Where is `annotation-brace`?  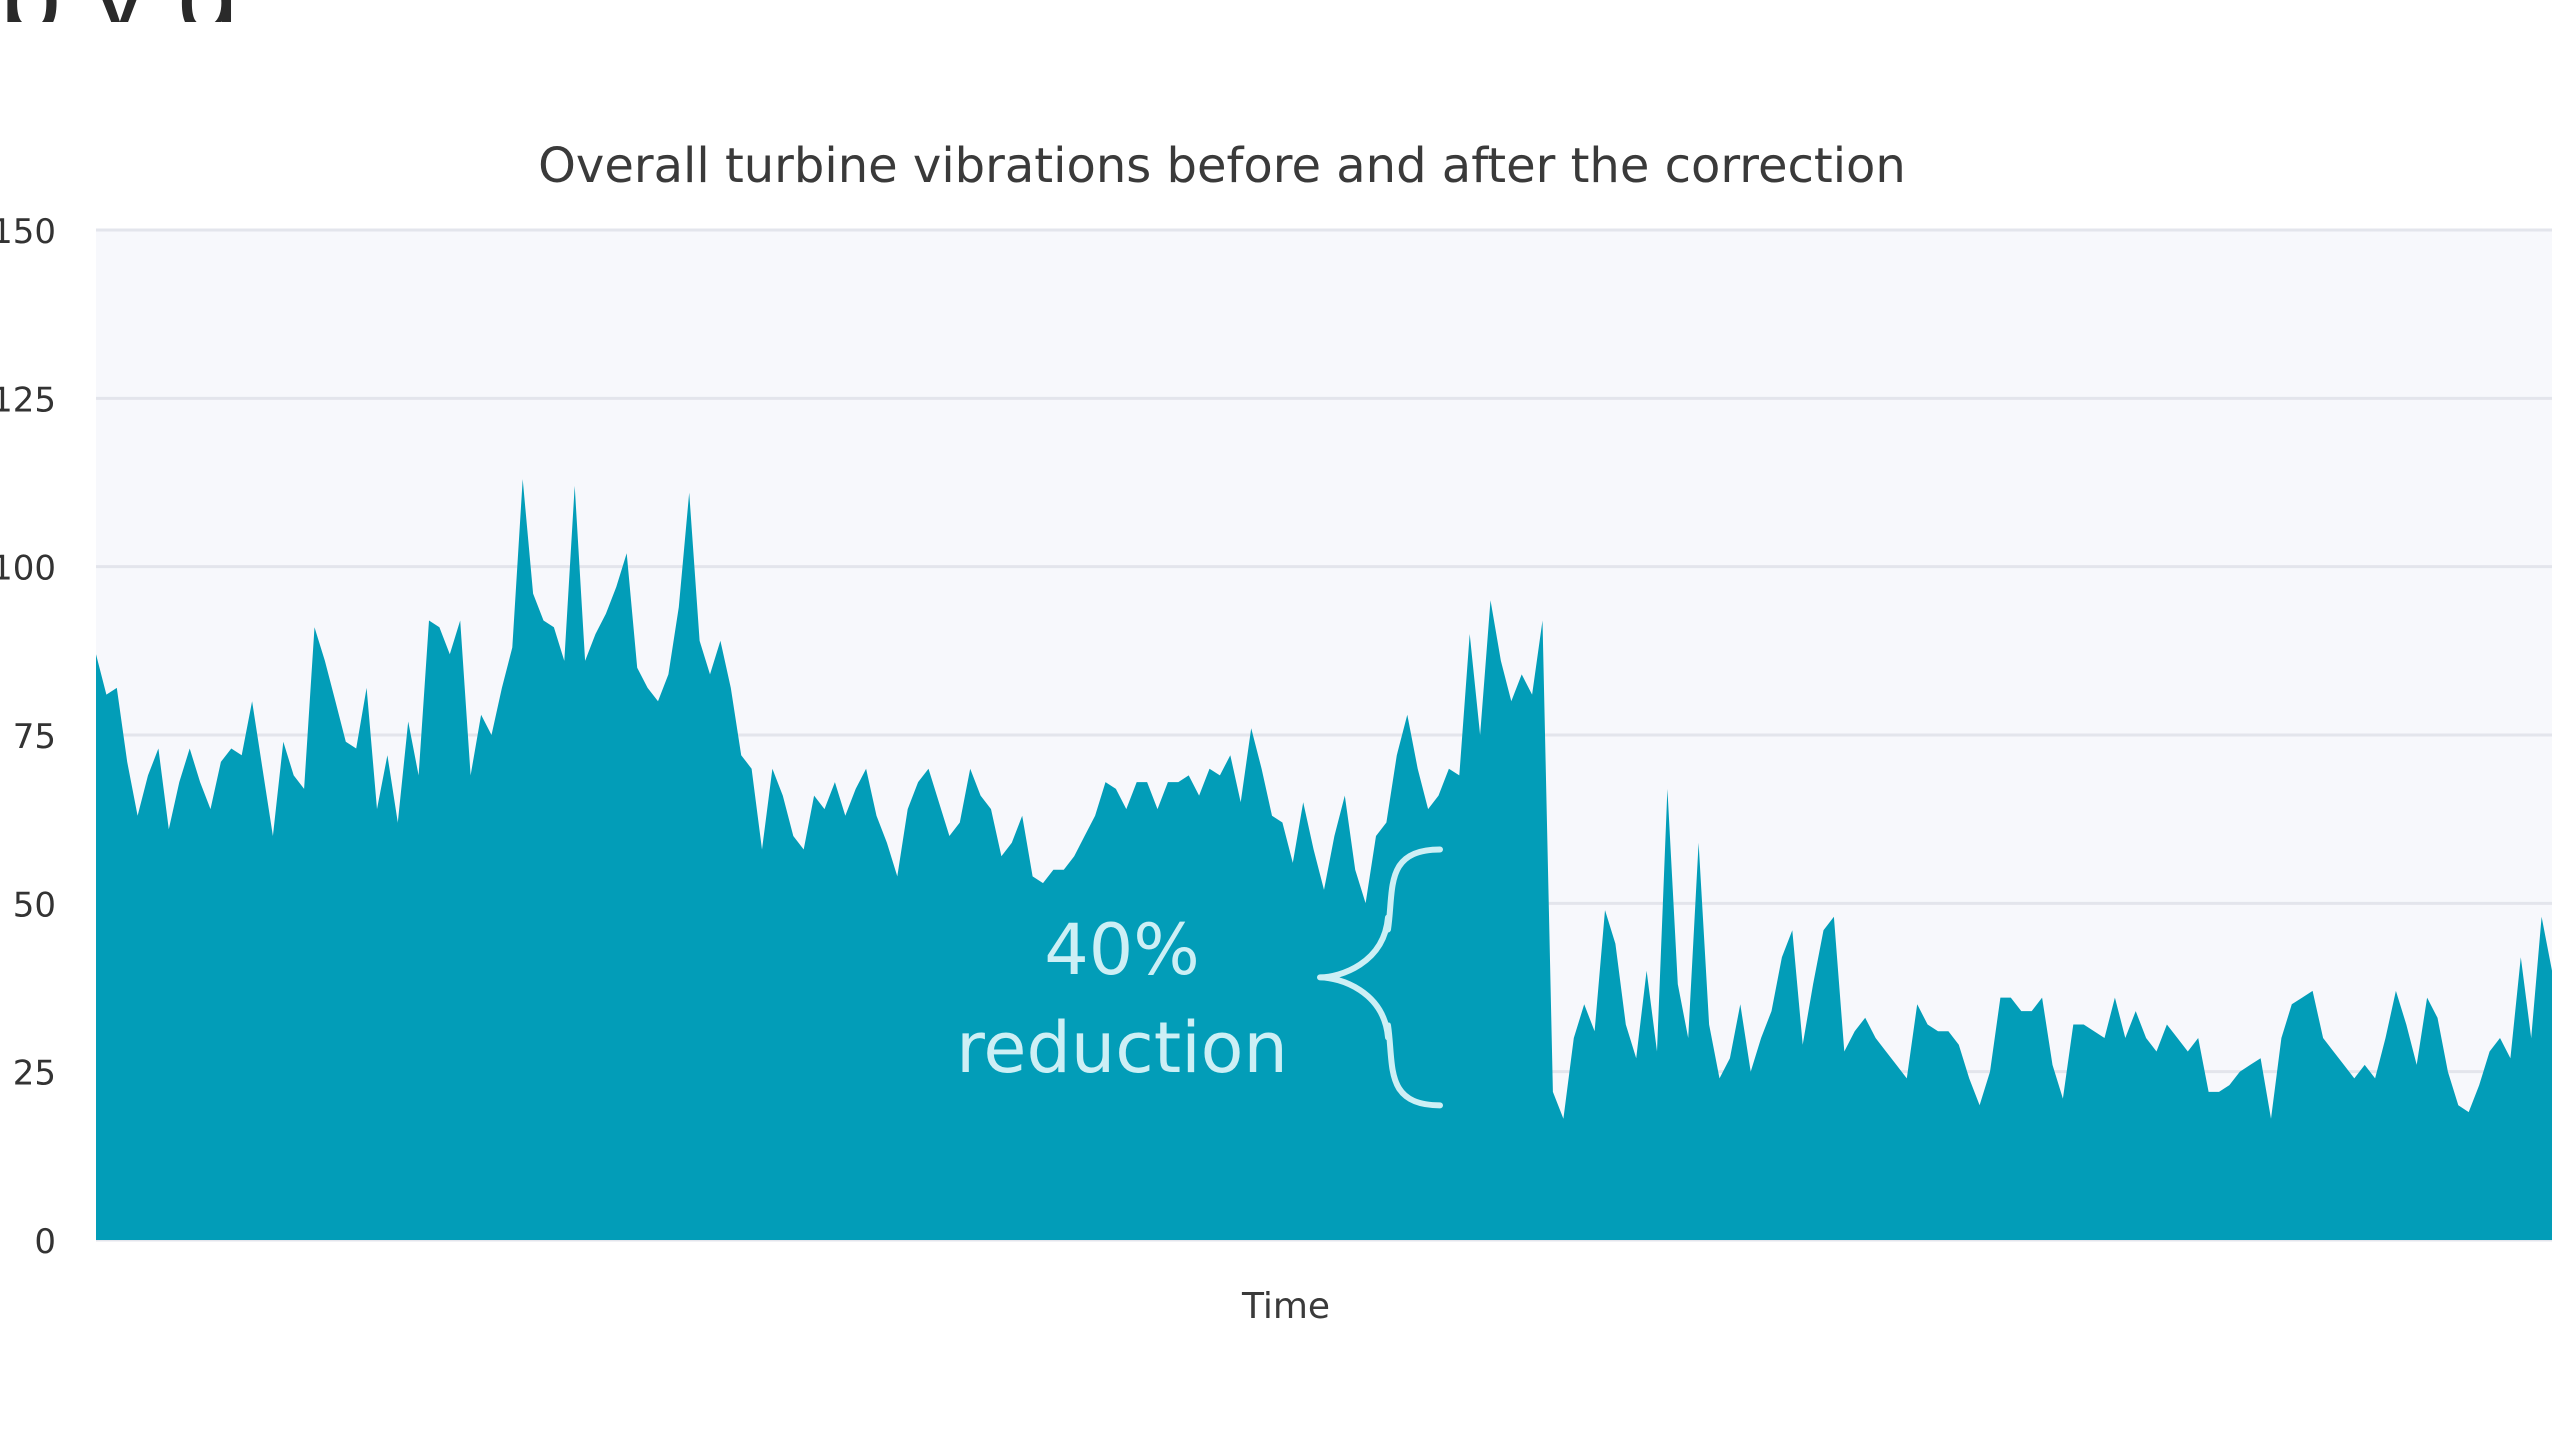 annotation-brace is located at coordinates (1380, 977).